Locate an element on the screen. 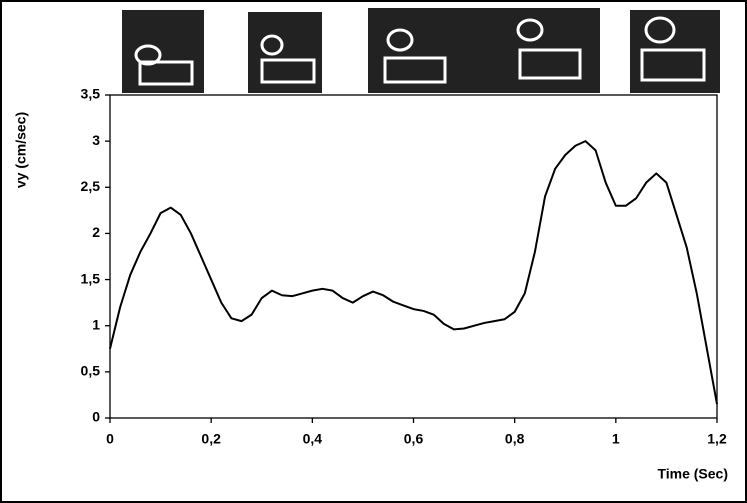 The width and height of the screenshot is (747, 503). x-tick-label: 0,8 is located at coordinates (515, 439).